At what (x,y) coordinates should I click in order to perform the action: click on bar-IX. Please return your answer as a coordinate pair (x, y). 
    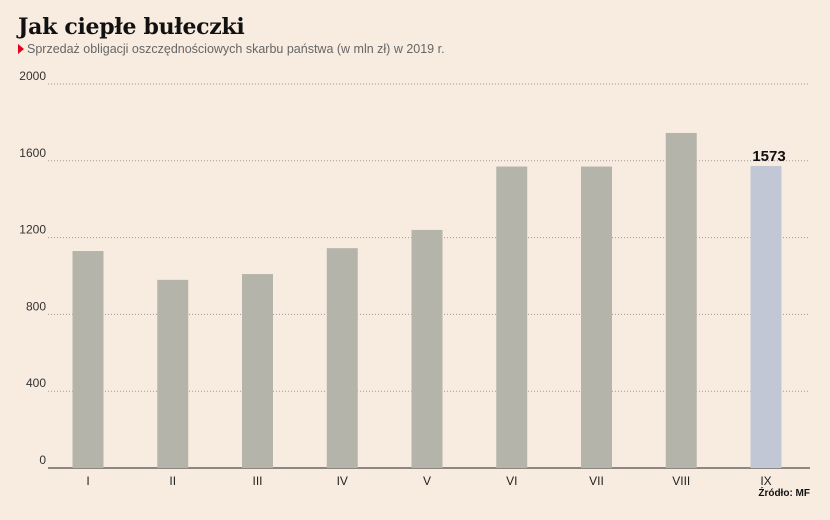
    Looking at the image, I should click on (766, 316).